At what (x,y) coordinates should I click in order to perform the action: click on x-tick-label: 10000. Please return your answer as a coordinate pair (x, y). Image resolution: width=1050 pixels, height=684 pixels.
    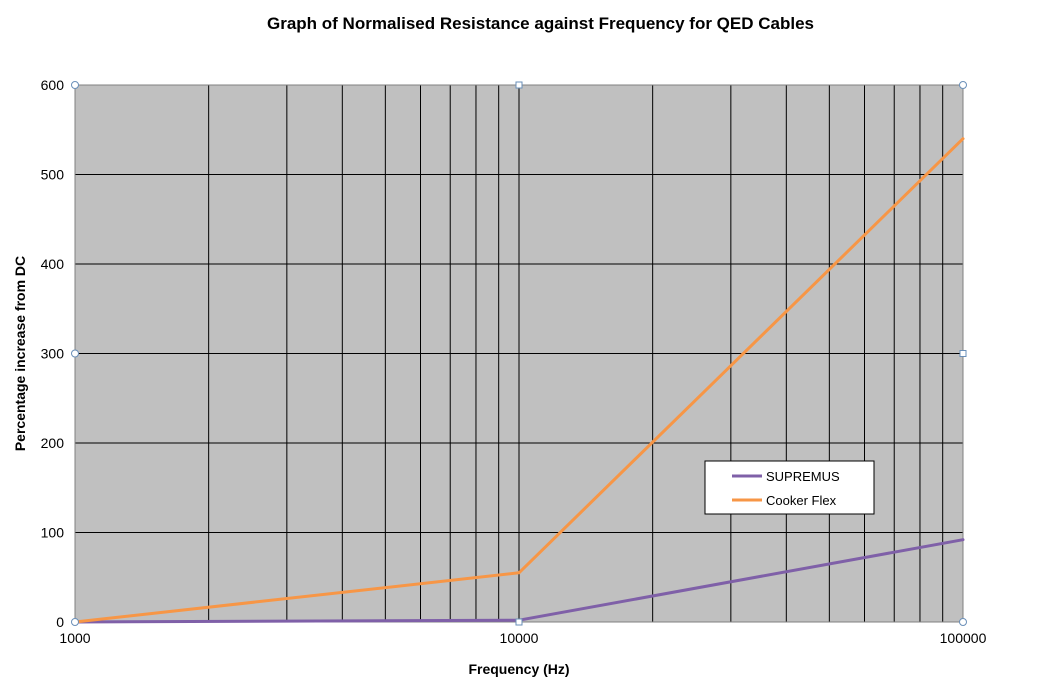
    Looking at the image, I should click on (519, 638).